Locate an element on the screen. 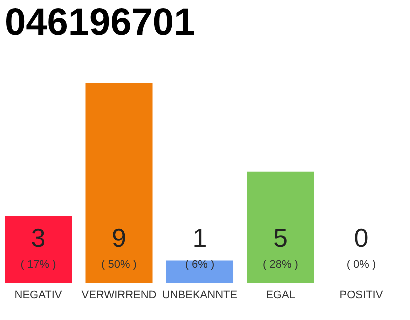 The image size is (410, 320). x-tick-label: EGAL is located at coordinates (281, 296).